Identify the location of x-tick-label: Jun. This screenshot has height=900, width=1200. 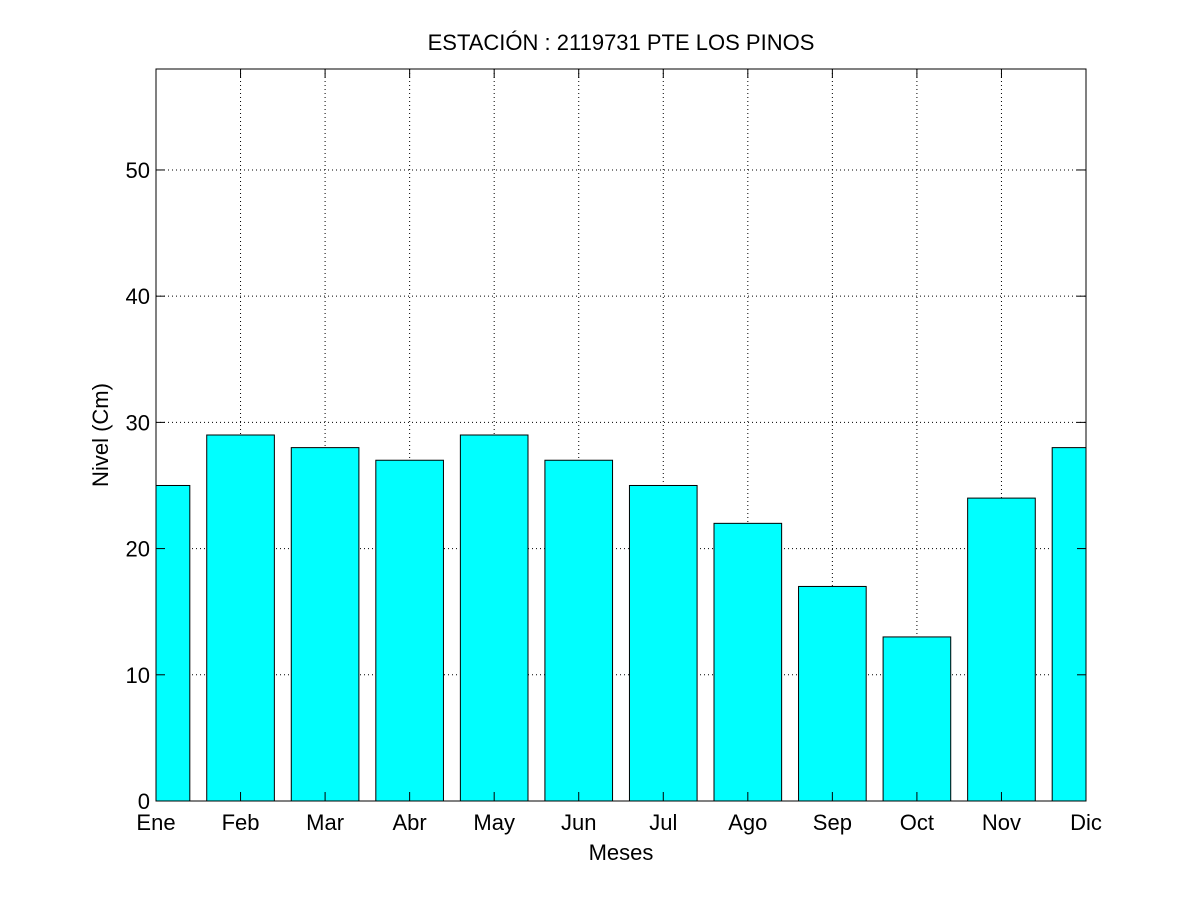
(578, 822).